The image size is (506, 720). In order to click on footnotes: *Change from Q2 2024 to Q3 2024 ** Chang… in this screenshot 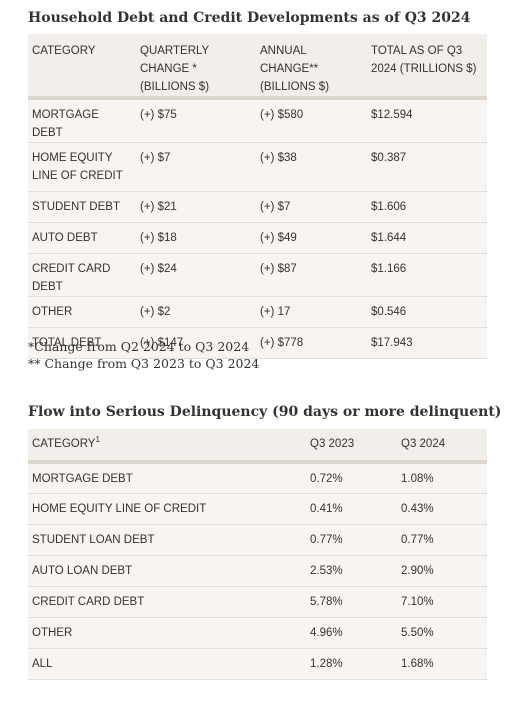, I will do `click(143, 355)`.